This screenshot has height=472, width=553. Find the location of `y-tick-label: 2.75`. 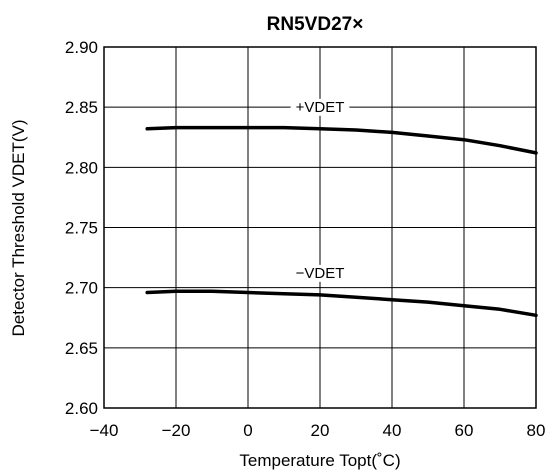

y-tick-label: 2.75 is located at coordinates (81, 228).